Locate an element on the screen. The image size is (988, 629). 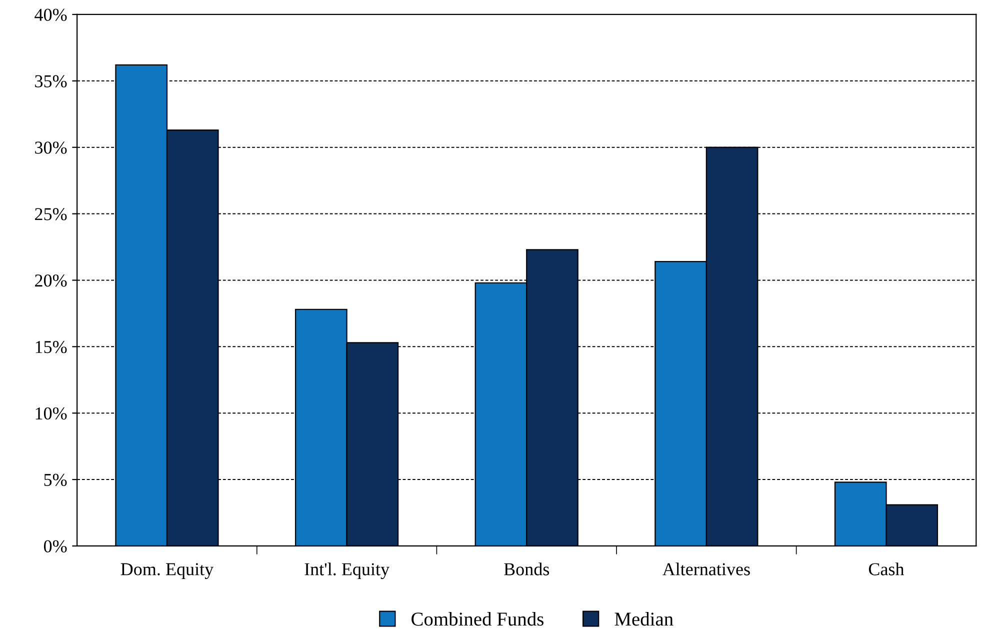
x-tick-label: Dom. Equity is located at coordinates (167, 571).